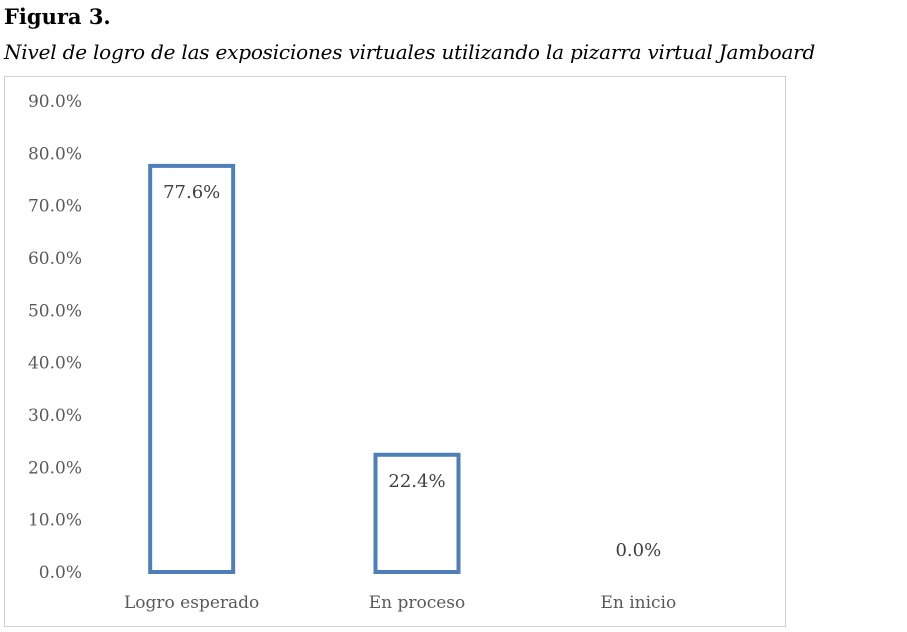 This screenshot has width=907, height=632. Describe the element at coordinates (55, 468) in the screenshot. I see `y-tick-label: 20.0%` at that location.